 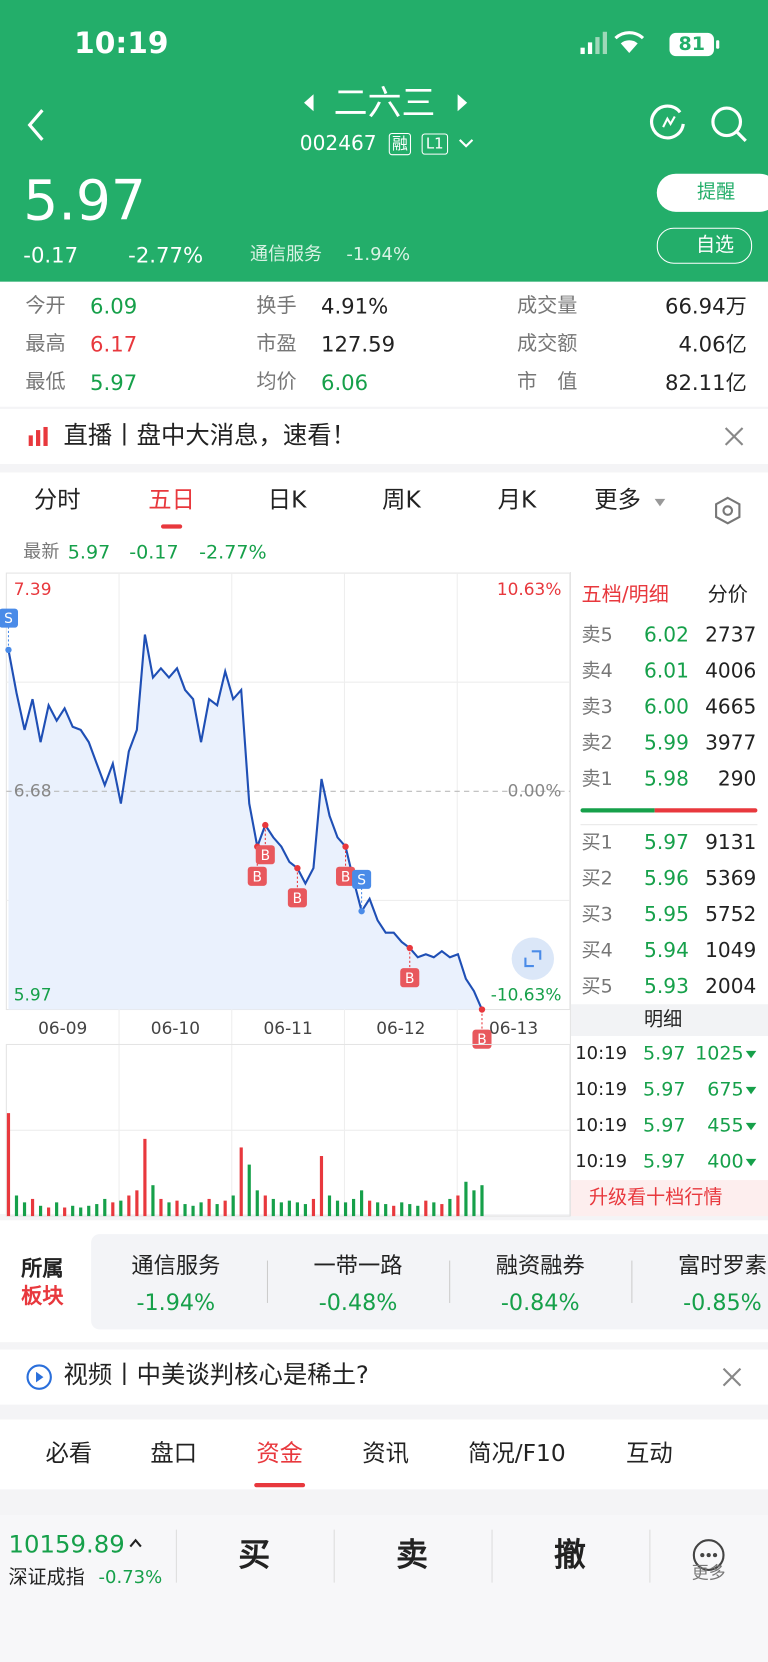 What do you see at coordinates (540, 1265) in the screenshot?
I see `sector-name: 融资融券` at bounding box center [540, 1265].